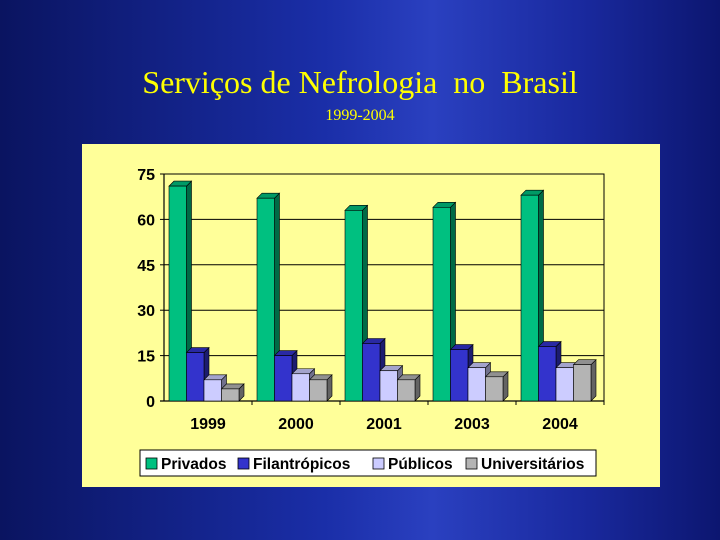 The image size is (720, 540). Describe the element at coordinates (146, 357) in the screenshot. I see `y-tick-label: 15` at that location.